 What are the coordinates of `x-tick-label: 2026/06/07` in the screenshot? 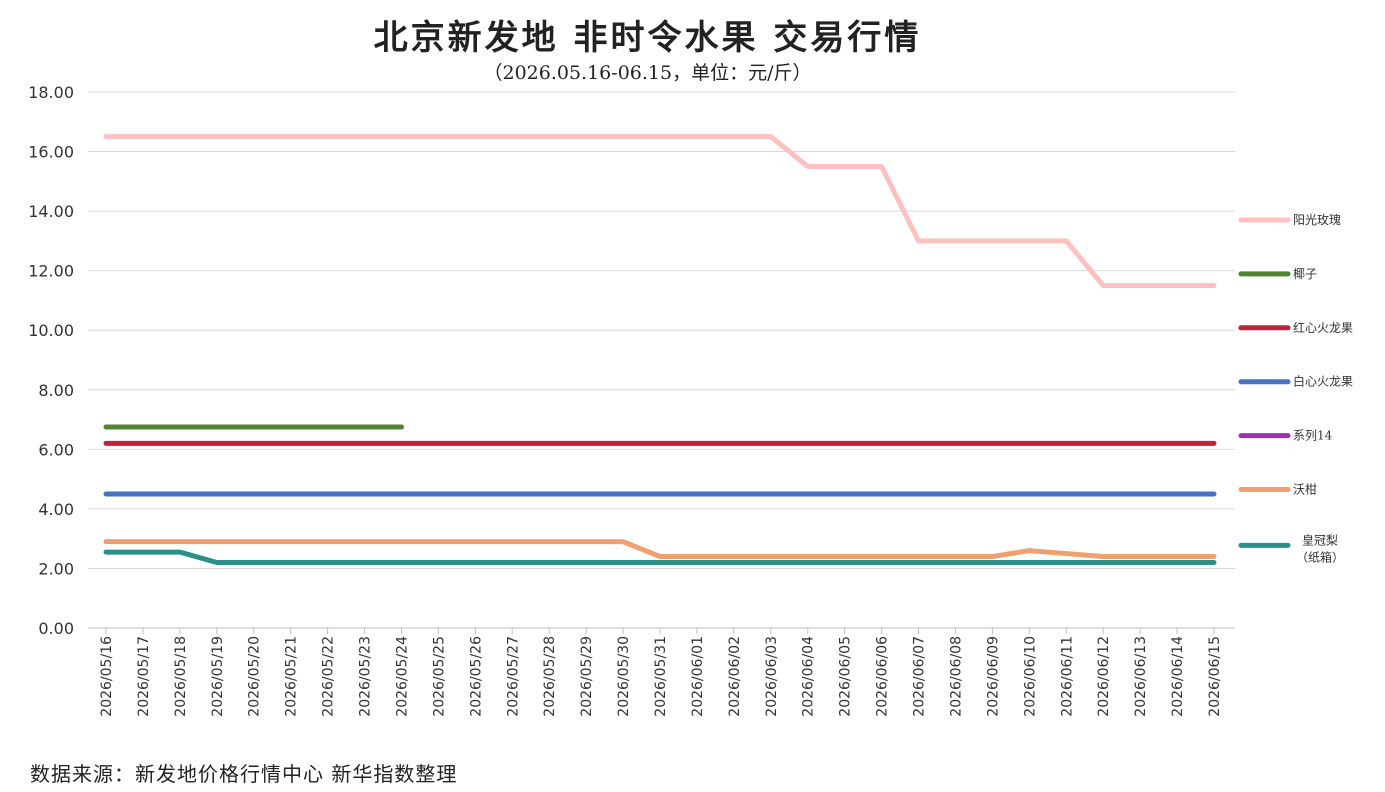 It's located at (920, 676).